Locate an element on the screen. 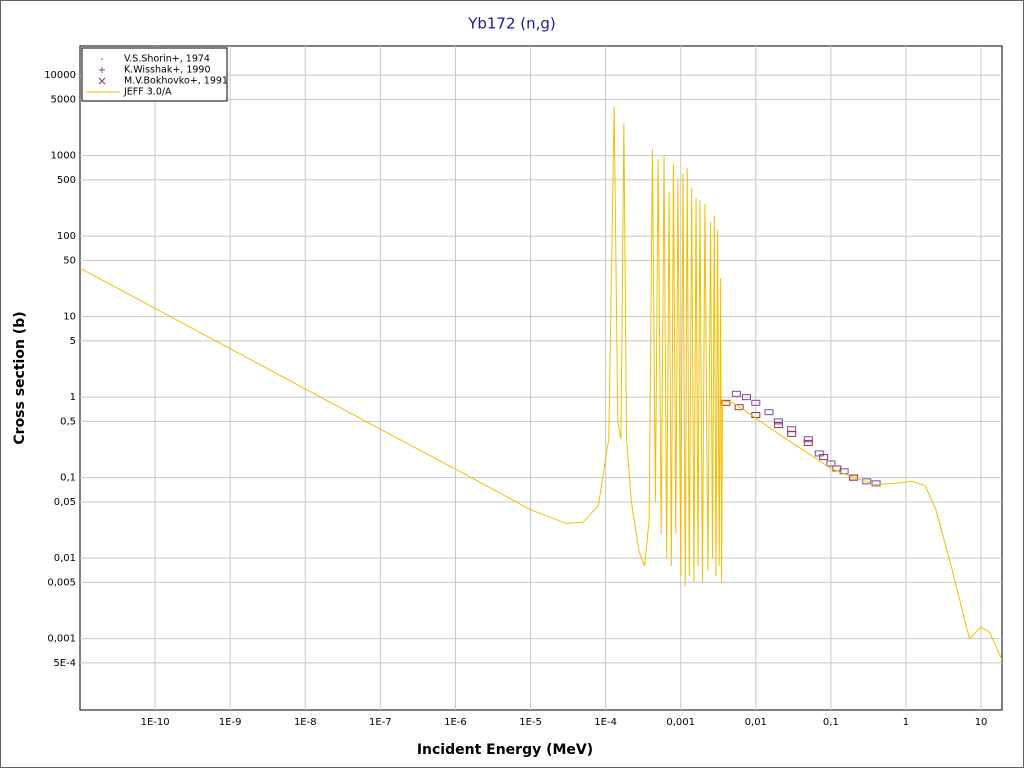 This screenshot has height=768, width=1024. y-tick-label: 0,05 is located at coordinates (65, 502).